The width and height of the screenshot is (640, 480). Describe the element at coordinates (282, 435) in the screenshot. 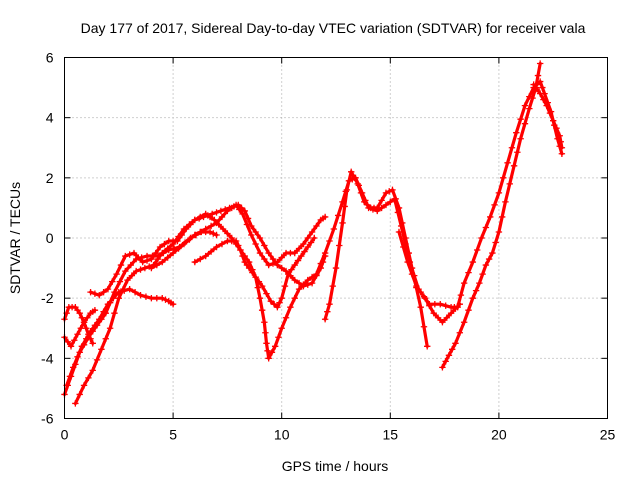

I see `x-tick-label: 10` at that location.